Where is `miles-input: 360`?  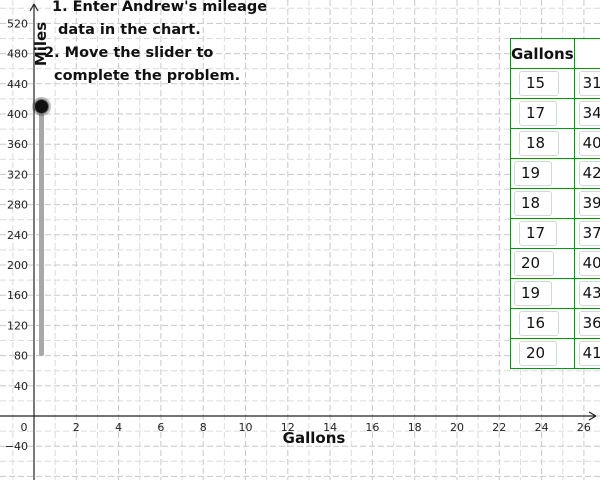 miles-input: 360 is located at coordinates (589, 323).